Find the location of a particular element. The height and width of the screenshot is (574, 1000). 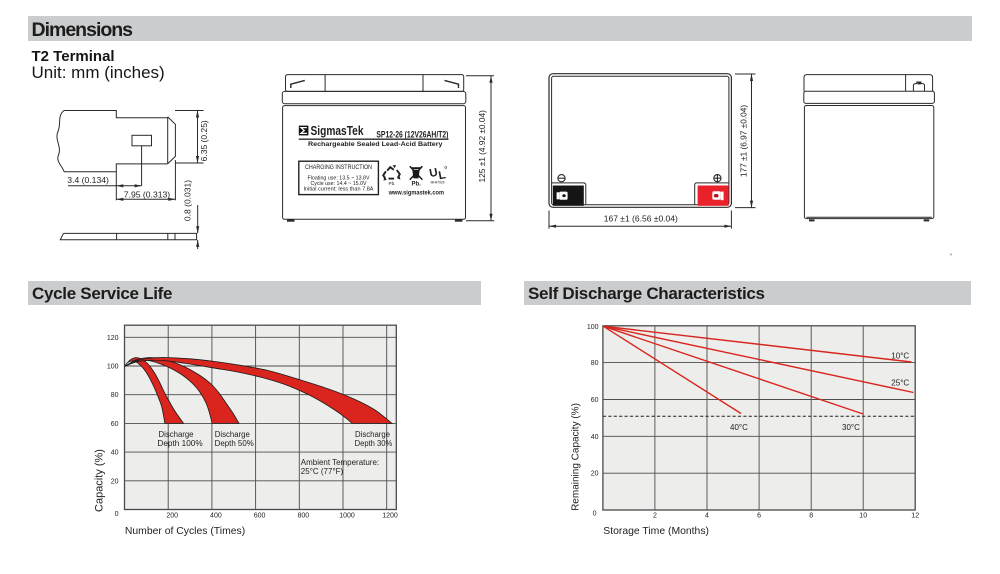

svg-text: 1200 is located at coordinates (390, 515).